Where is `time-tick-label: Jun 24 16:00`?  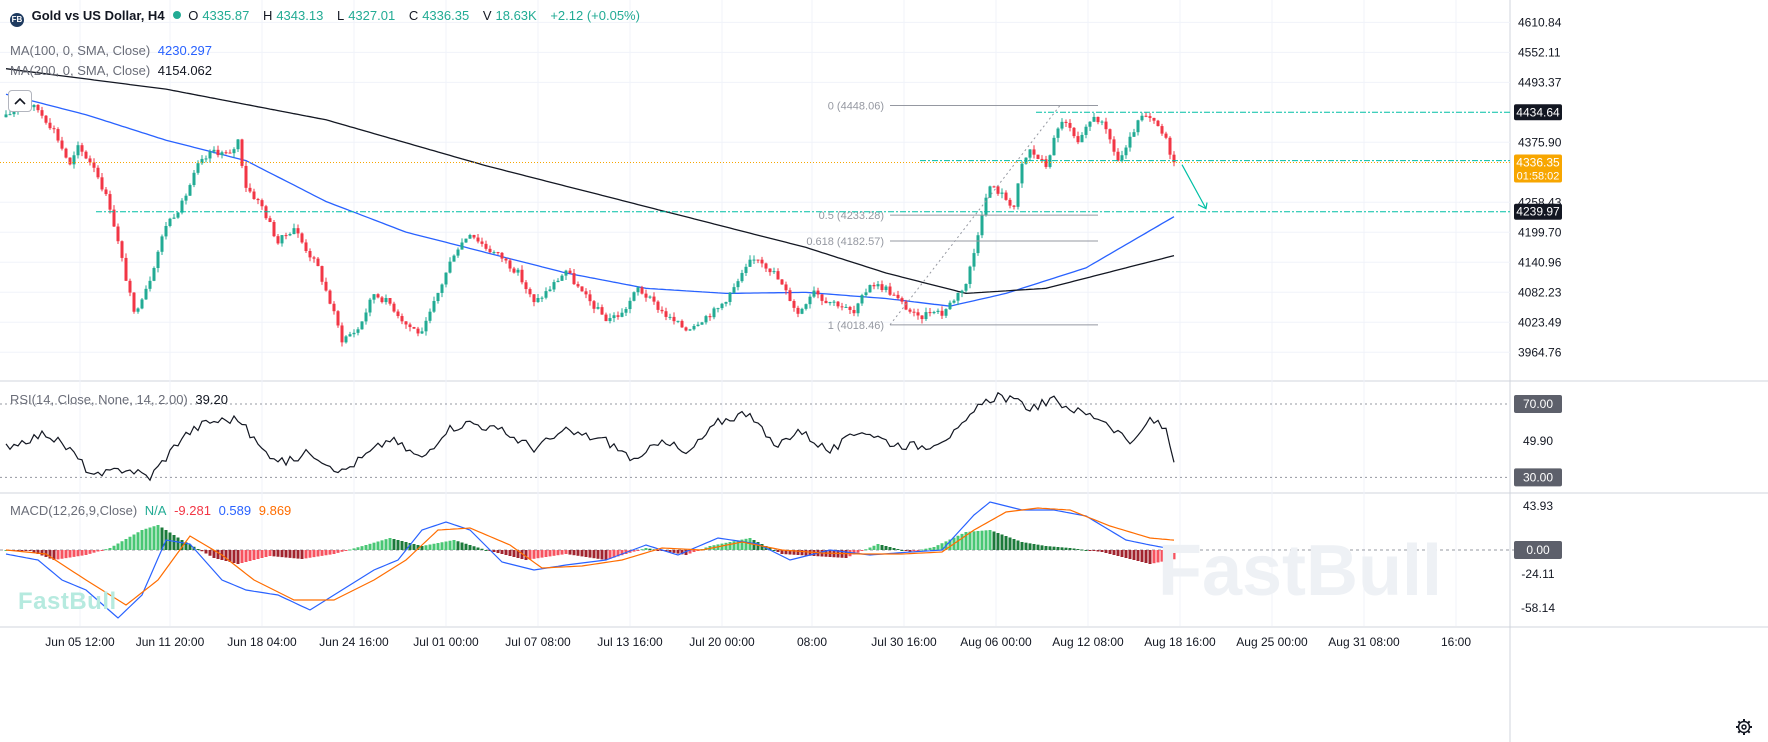
time-tick-label: Jun 24 16:00 is located at coordinates (354, 642).